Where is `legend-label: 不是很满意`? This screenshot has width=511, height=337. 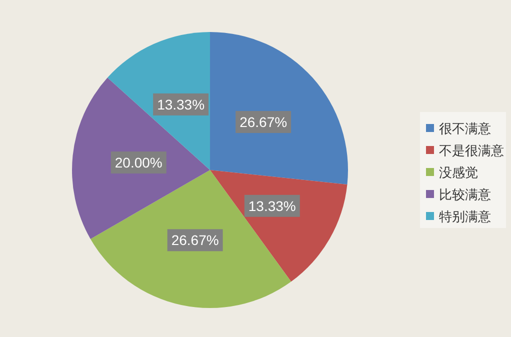 legend-label: 不是很满意 is located at coordinates (471, 150).